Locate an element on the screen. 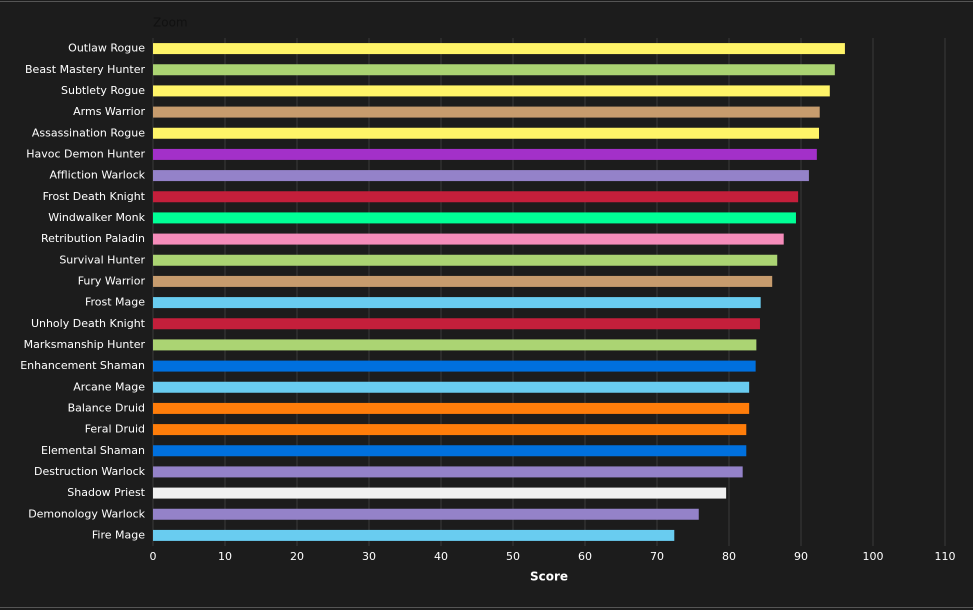  y-tick-label: Retribution Paladin is located at coordinates (93, 238).